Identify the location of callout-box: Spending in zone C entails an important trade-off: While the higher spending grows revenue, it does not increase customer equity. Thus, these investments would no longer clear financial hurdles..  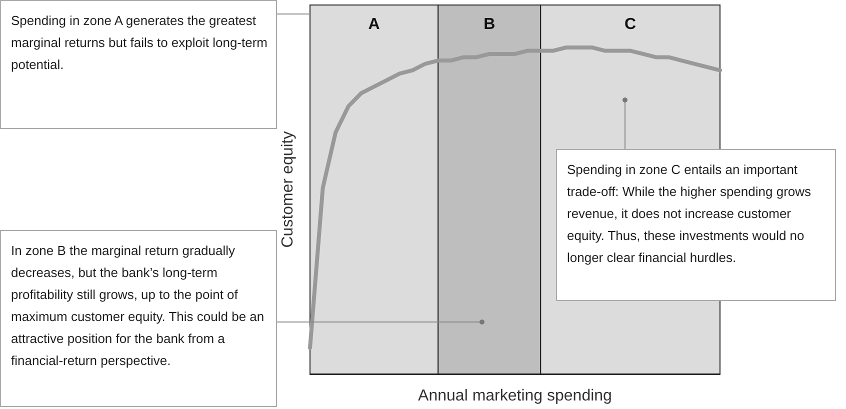
(696, 225).